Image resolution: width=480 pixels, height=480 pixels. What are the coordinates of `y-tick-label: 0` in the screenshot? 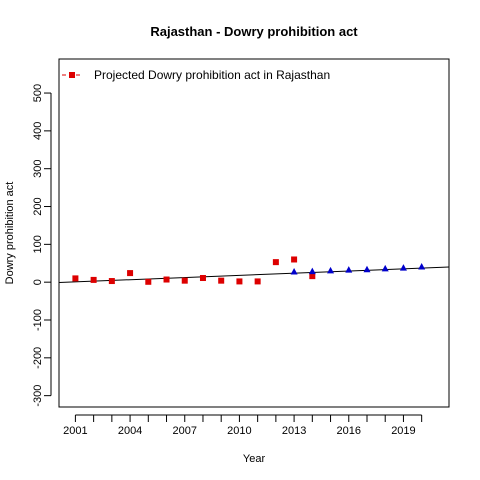 It's located at (38, 282).